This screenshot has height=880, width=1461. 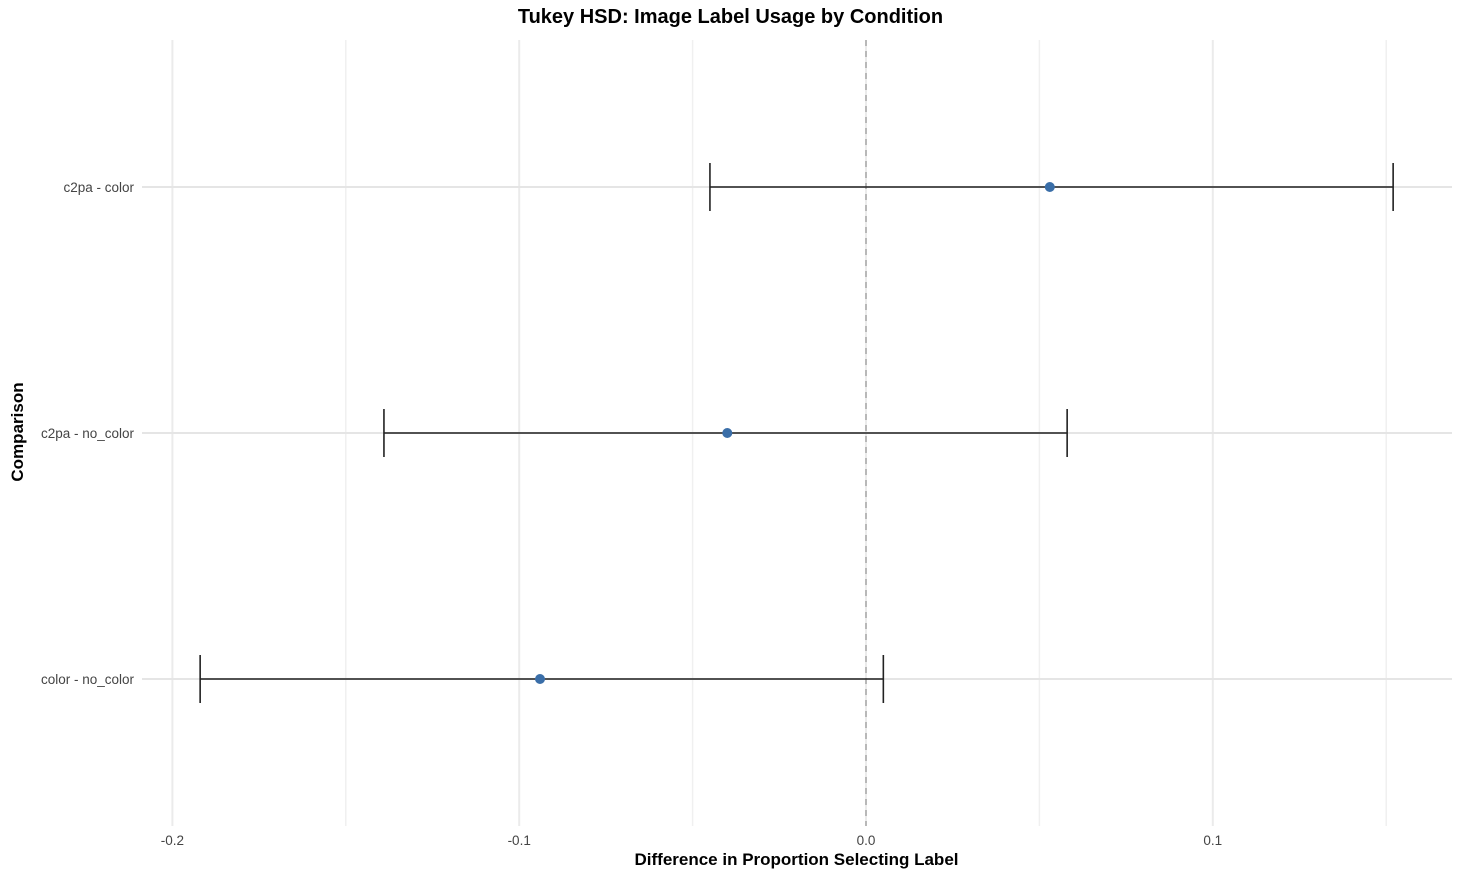 What do you see at coordinates (17, 432) in the screenshot?
I see `y-axis-title: Comparison` at bounding box center [17, 432].